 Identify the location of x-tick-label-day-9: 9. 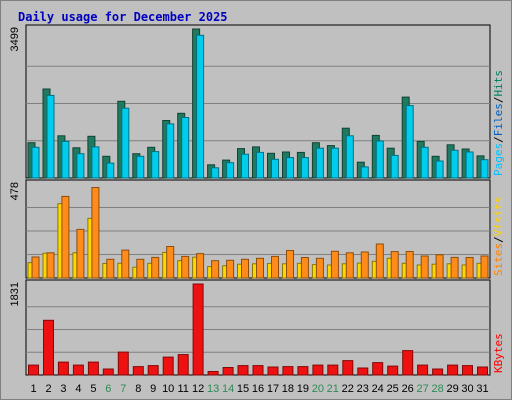
(153, 389).